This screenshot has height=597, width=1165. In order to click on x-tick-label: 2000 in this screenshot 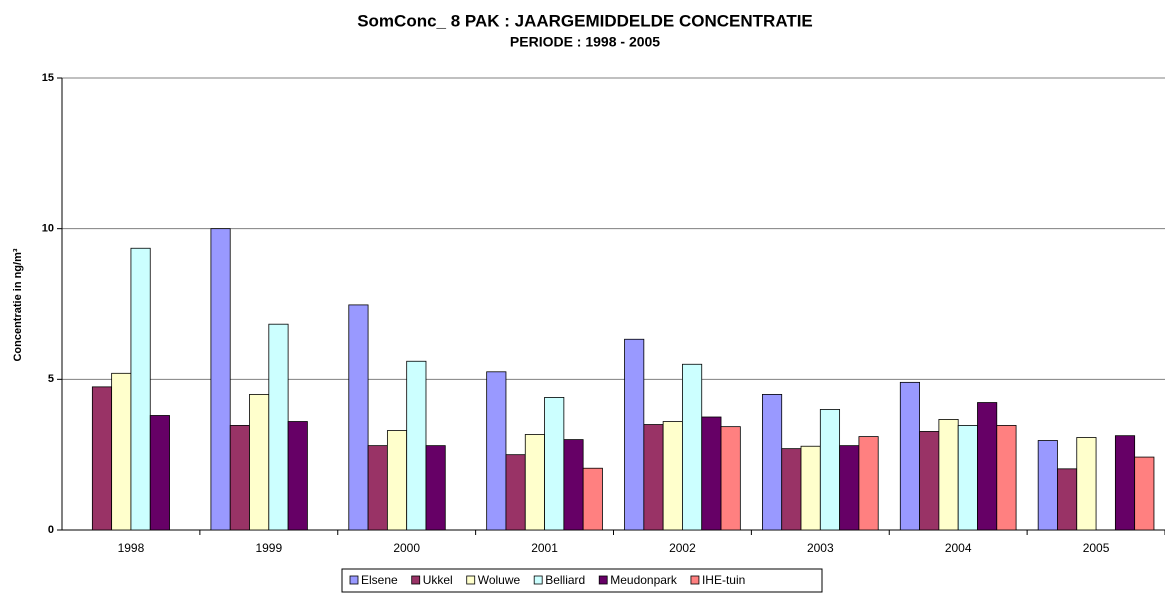, I will do `click(406, 548)`.